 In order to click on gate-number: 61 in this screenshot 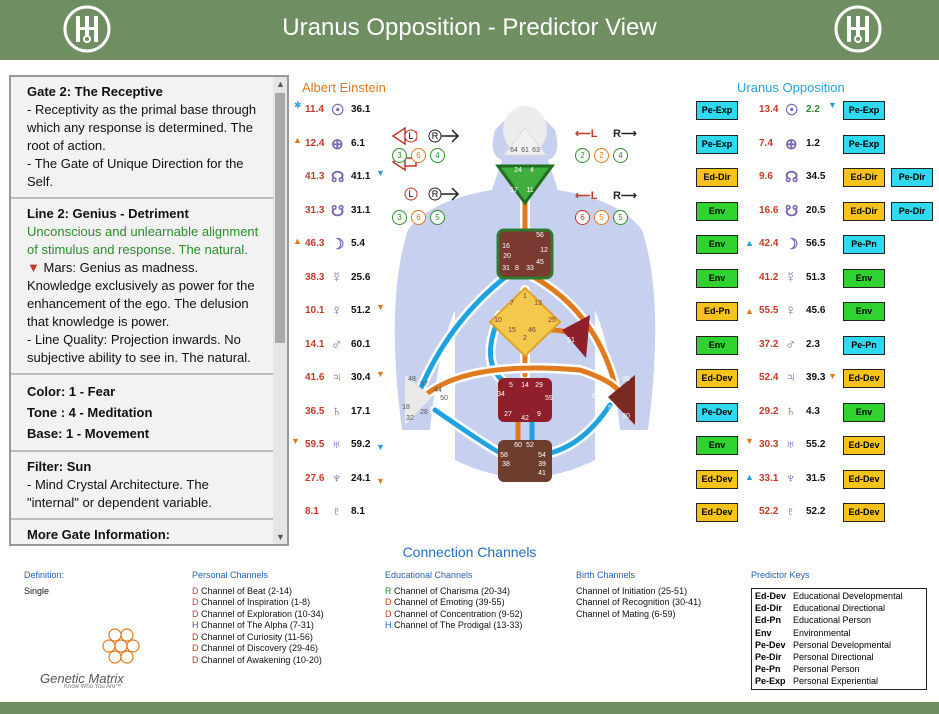, I will do `click(525, 150)`.